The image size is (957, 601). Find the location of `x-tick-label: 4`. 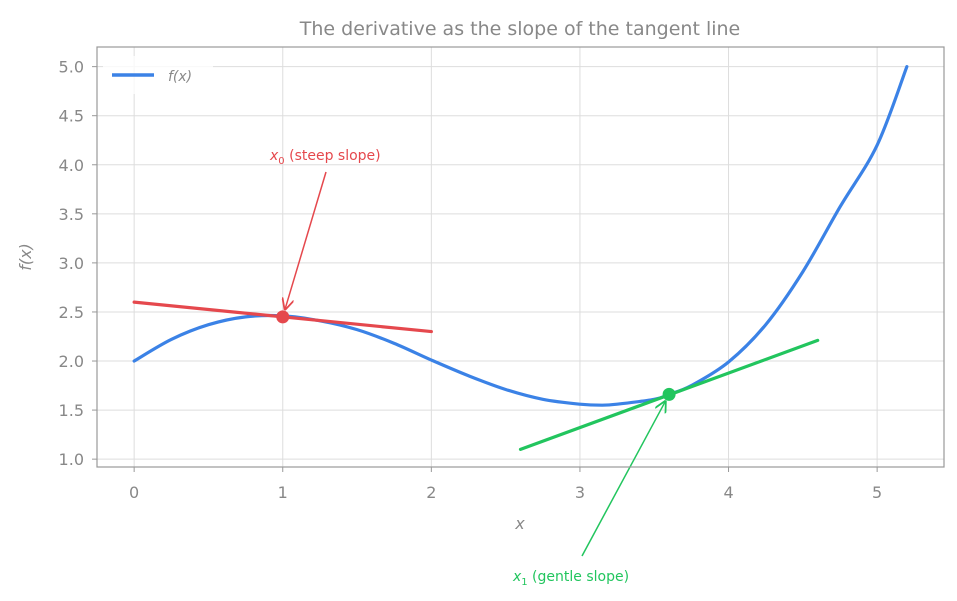

x-tick-label: 4 is located at coordinates (728, 492).